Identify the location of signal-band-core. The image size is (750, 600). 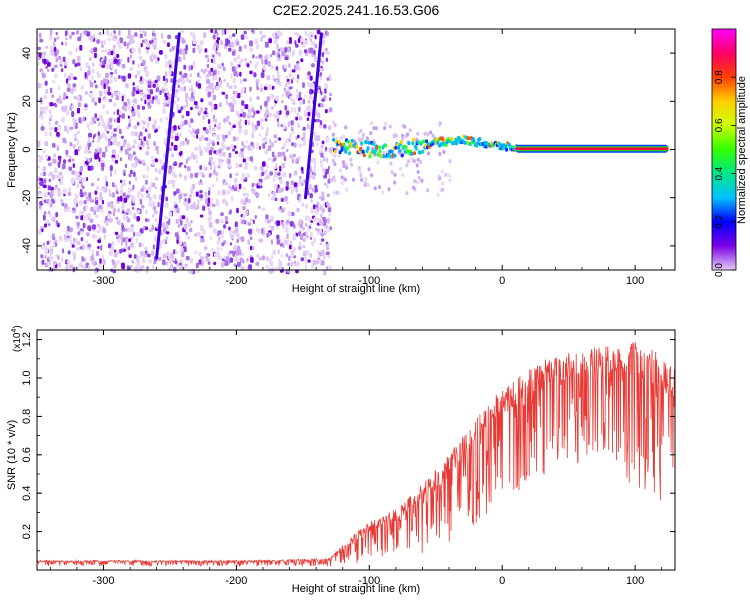
(592, 149).